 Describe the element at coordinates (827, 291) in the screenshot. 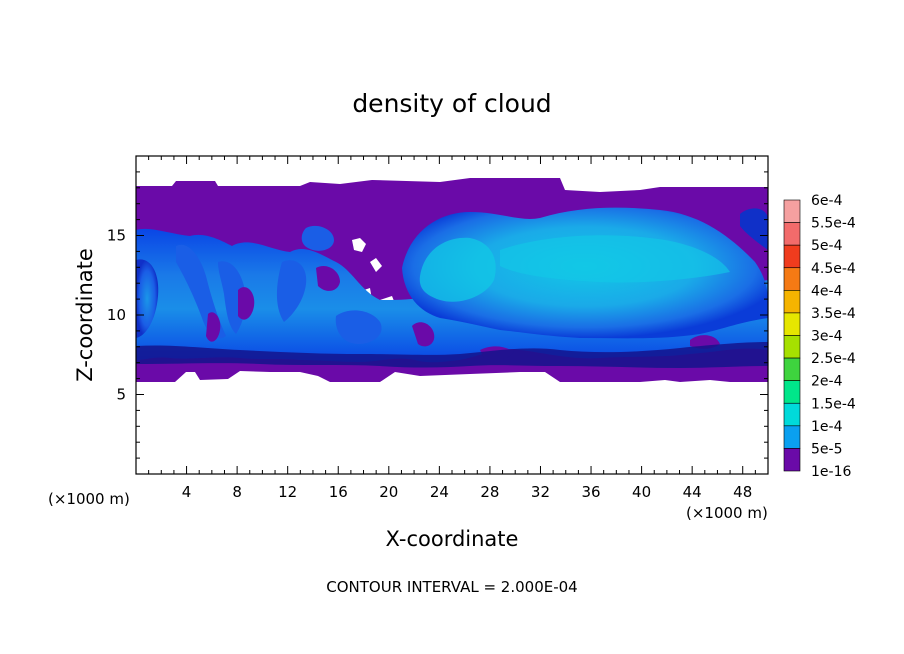

I see `colorbar-label: 4e-4` at that location.